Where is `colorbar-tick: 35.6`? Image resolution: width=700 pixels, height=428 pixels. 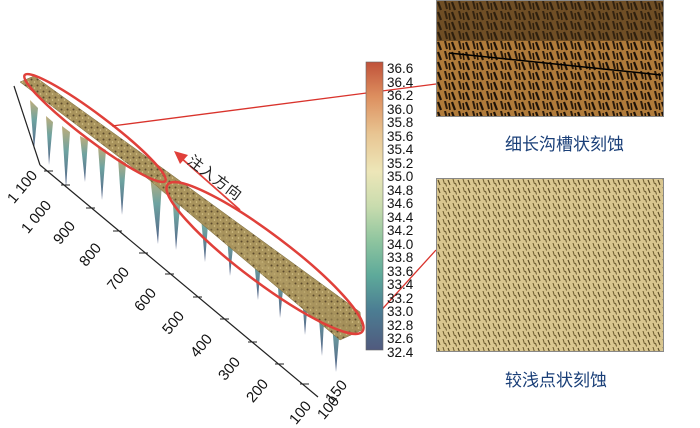 colorbar-tick: 35.6 is located at coordinates (400, 136).